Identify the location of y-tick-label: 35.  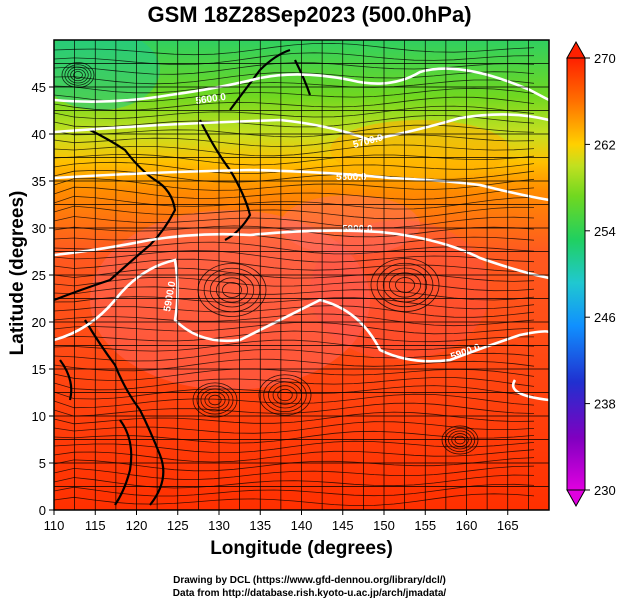
(39, 181).